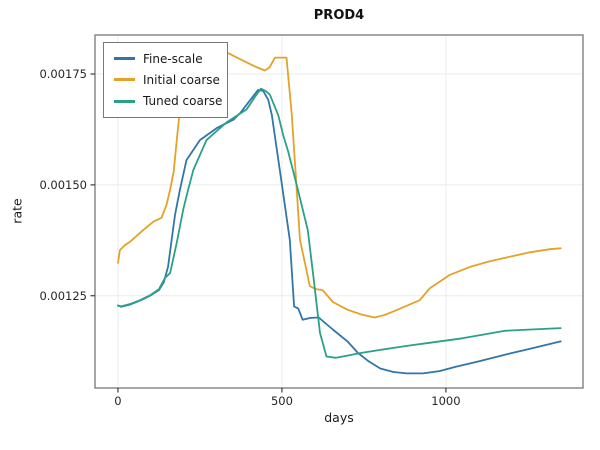 The width and height of the screenshot is (600, 450). I want to click on legend-label-initial-coarse: Initial coarse, so click(181, 79).